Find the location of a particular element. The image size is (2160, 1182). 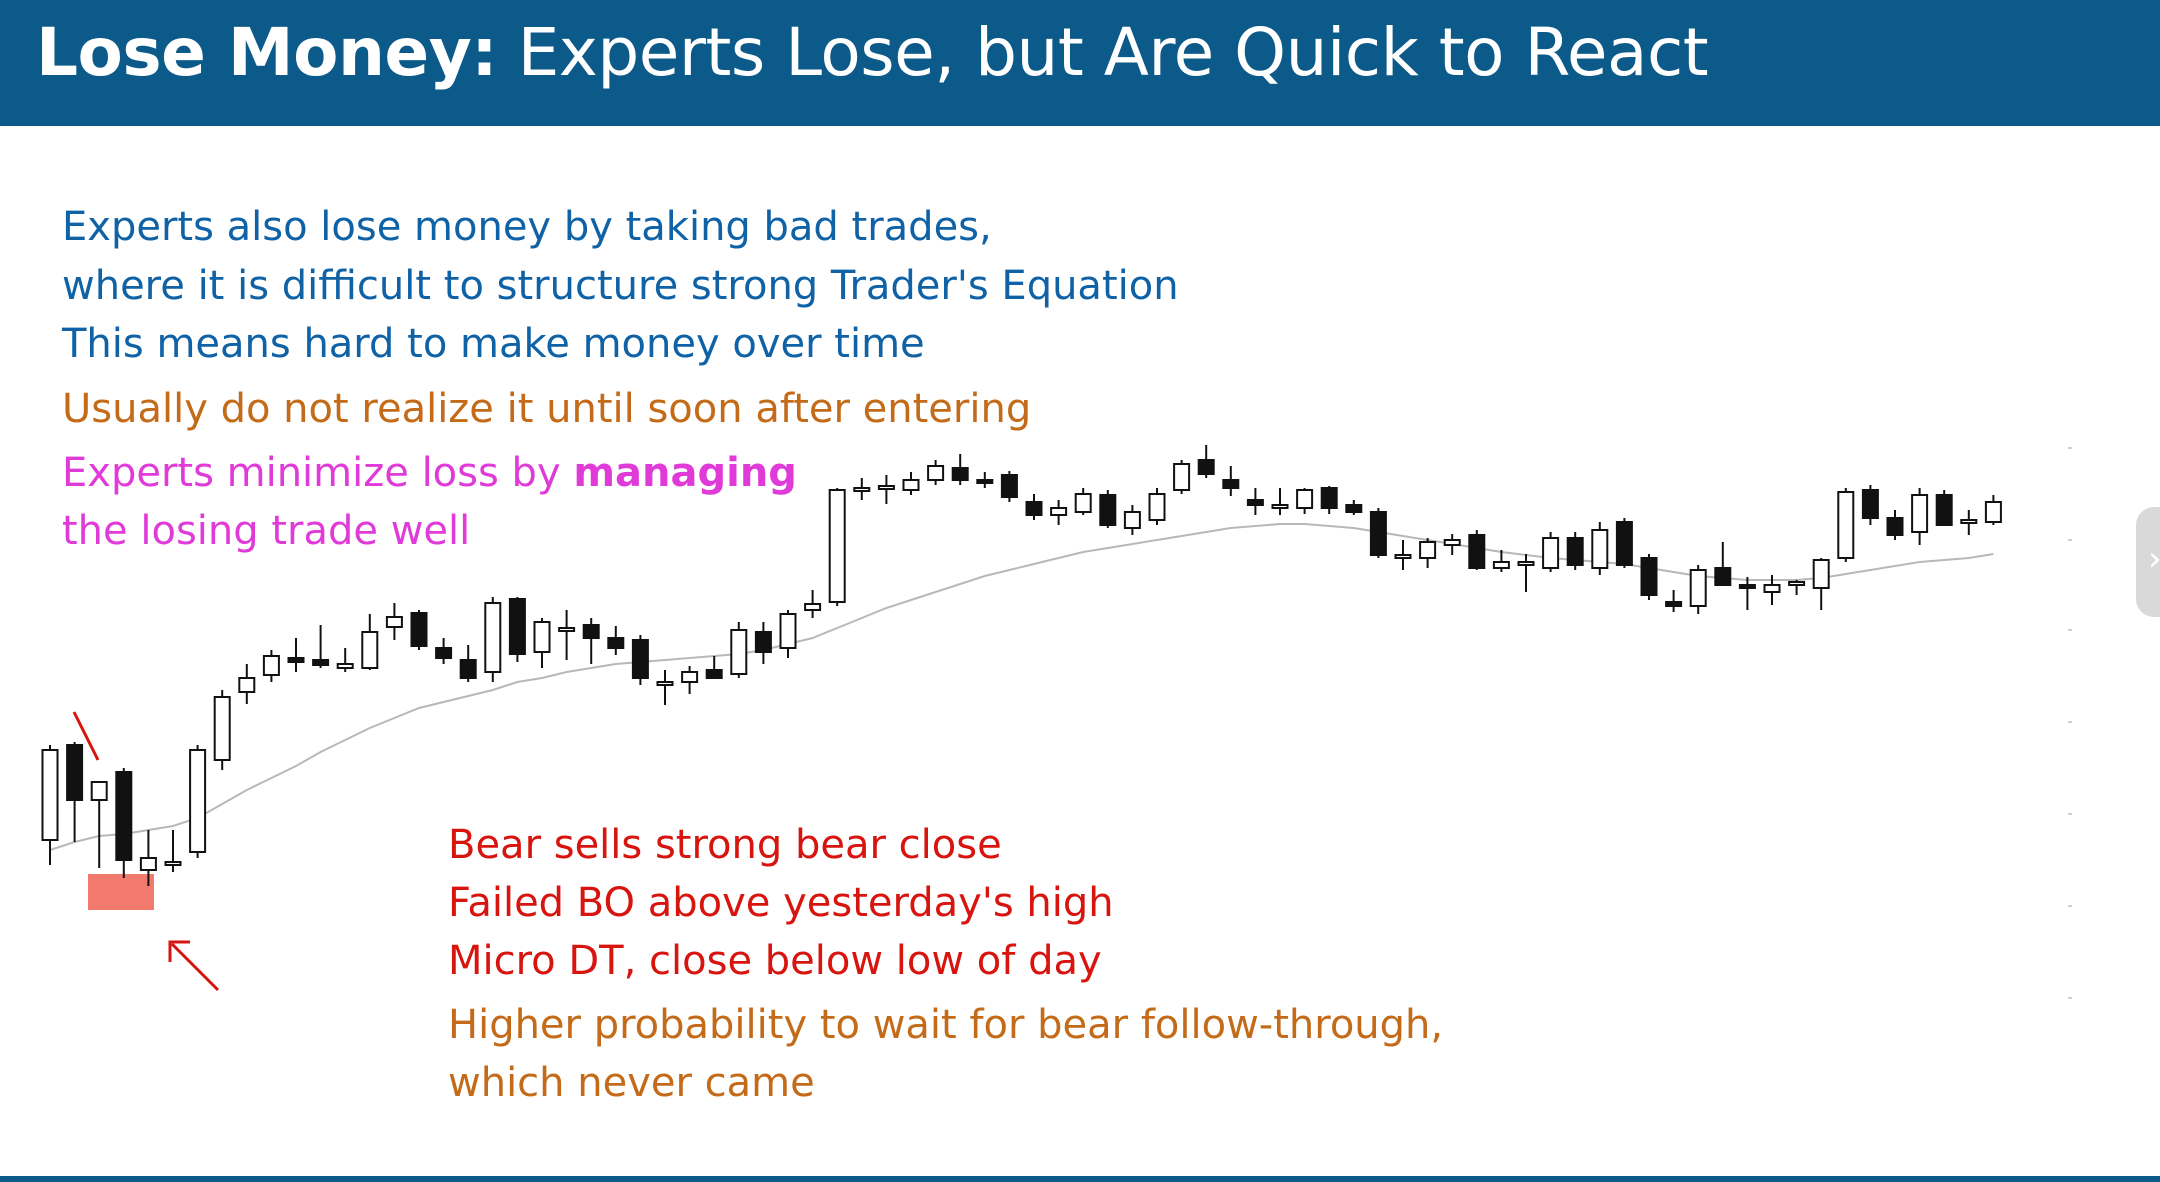

note-line-1: Bear sells strong bear close is located at coordinates (725, 845).